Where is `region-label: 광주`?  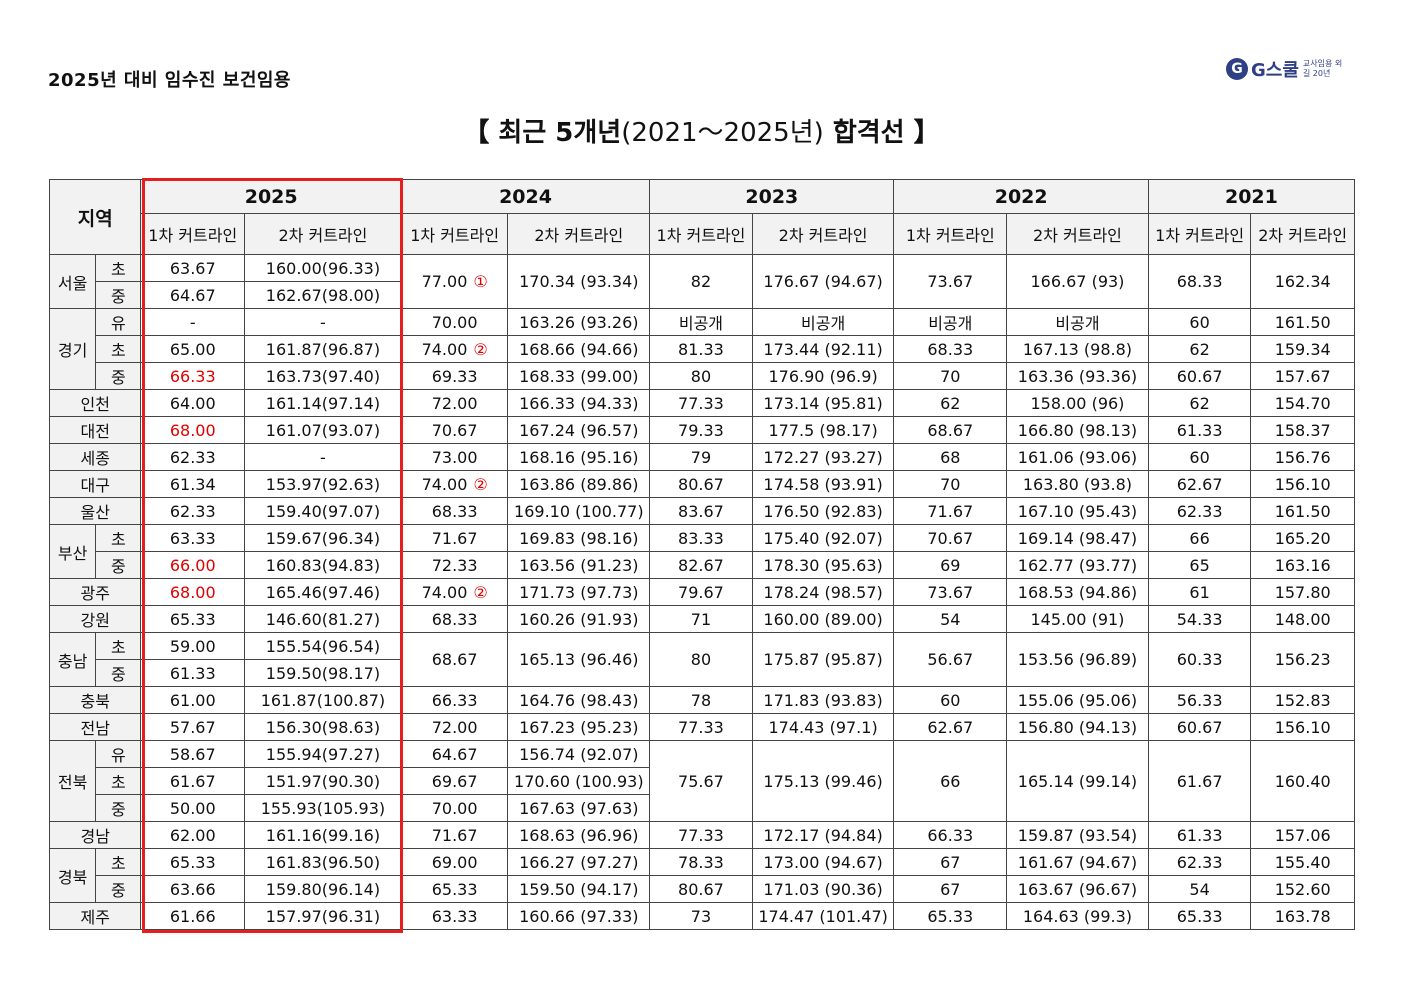 region-label: 광주 is located at coordinates (95, 592).